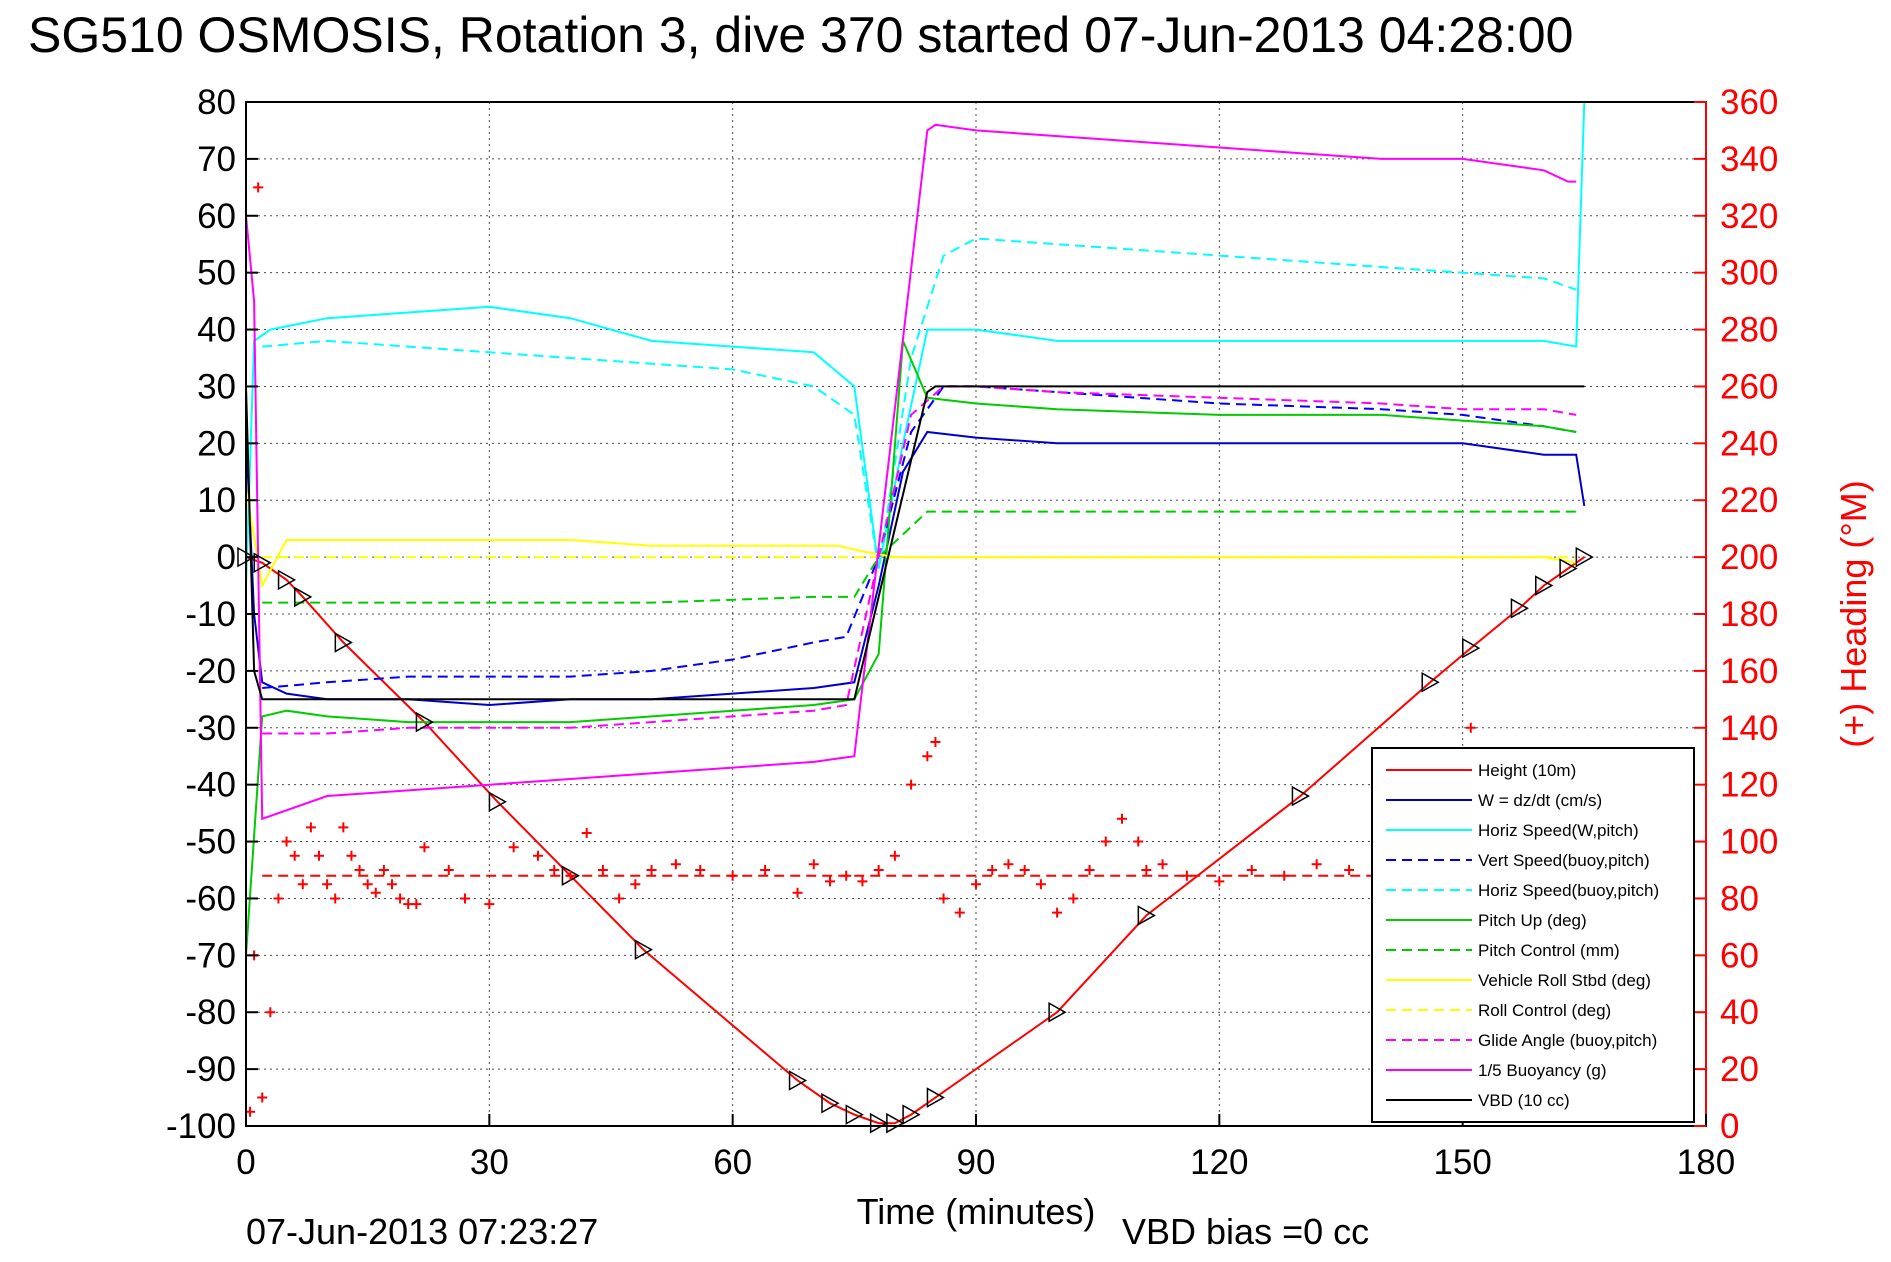 This screenshot has width=1891, height=1262. What do you see at coordinates (1749, 785) in the screenshot?
I see `y-right-tick-label: 120` at bounding box center [1749, 785].